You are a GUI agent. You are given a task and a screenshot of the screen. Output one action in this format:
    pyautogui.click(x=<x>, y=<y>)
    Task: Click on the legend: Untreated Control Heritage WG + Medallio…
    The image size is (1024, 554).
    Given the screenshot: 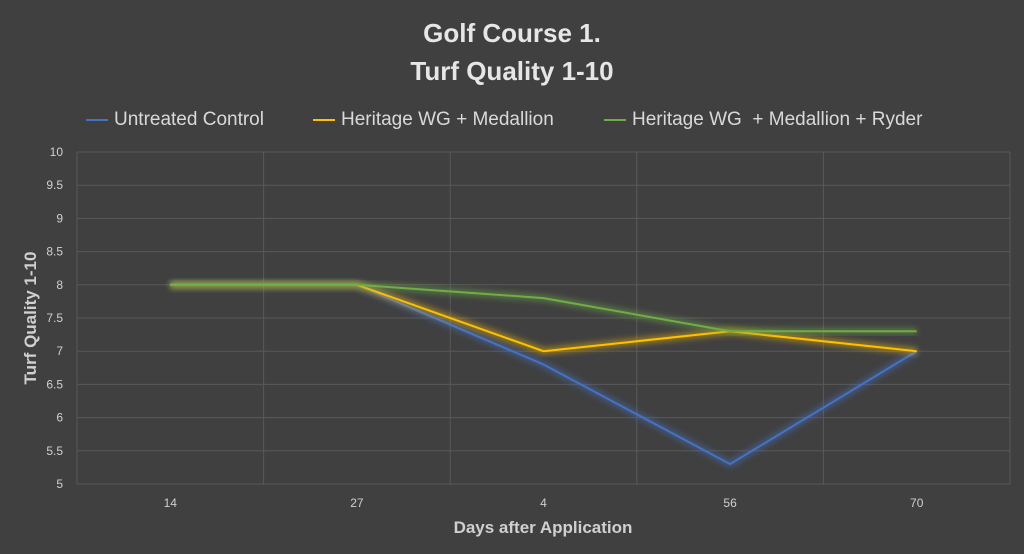 What is the action you would take?
    pyautogui.click(x=512, y=120)
    